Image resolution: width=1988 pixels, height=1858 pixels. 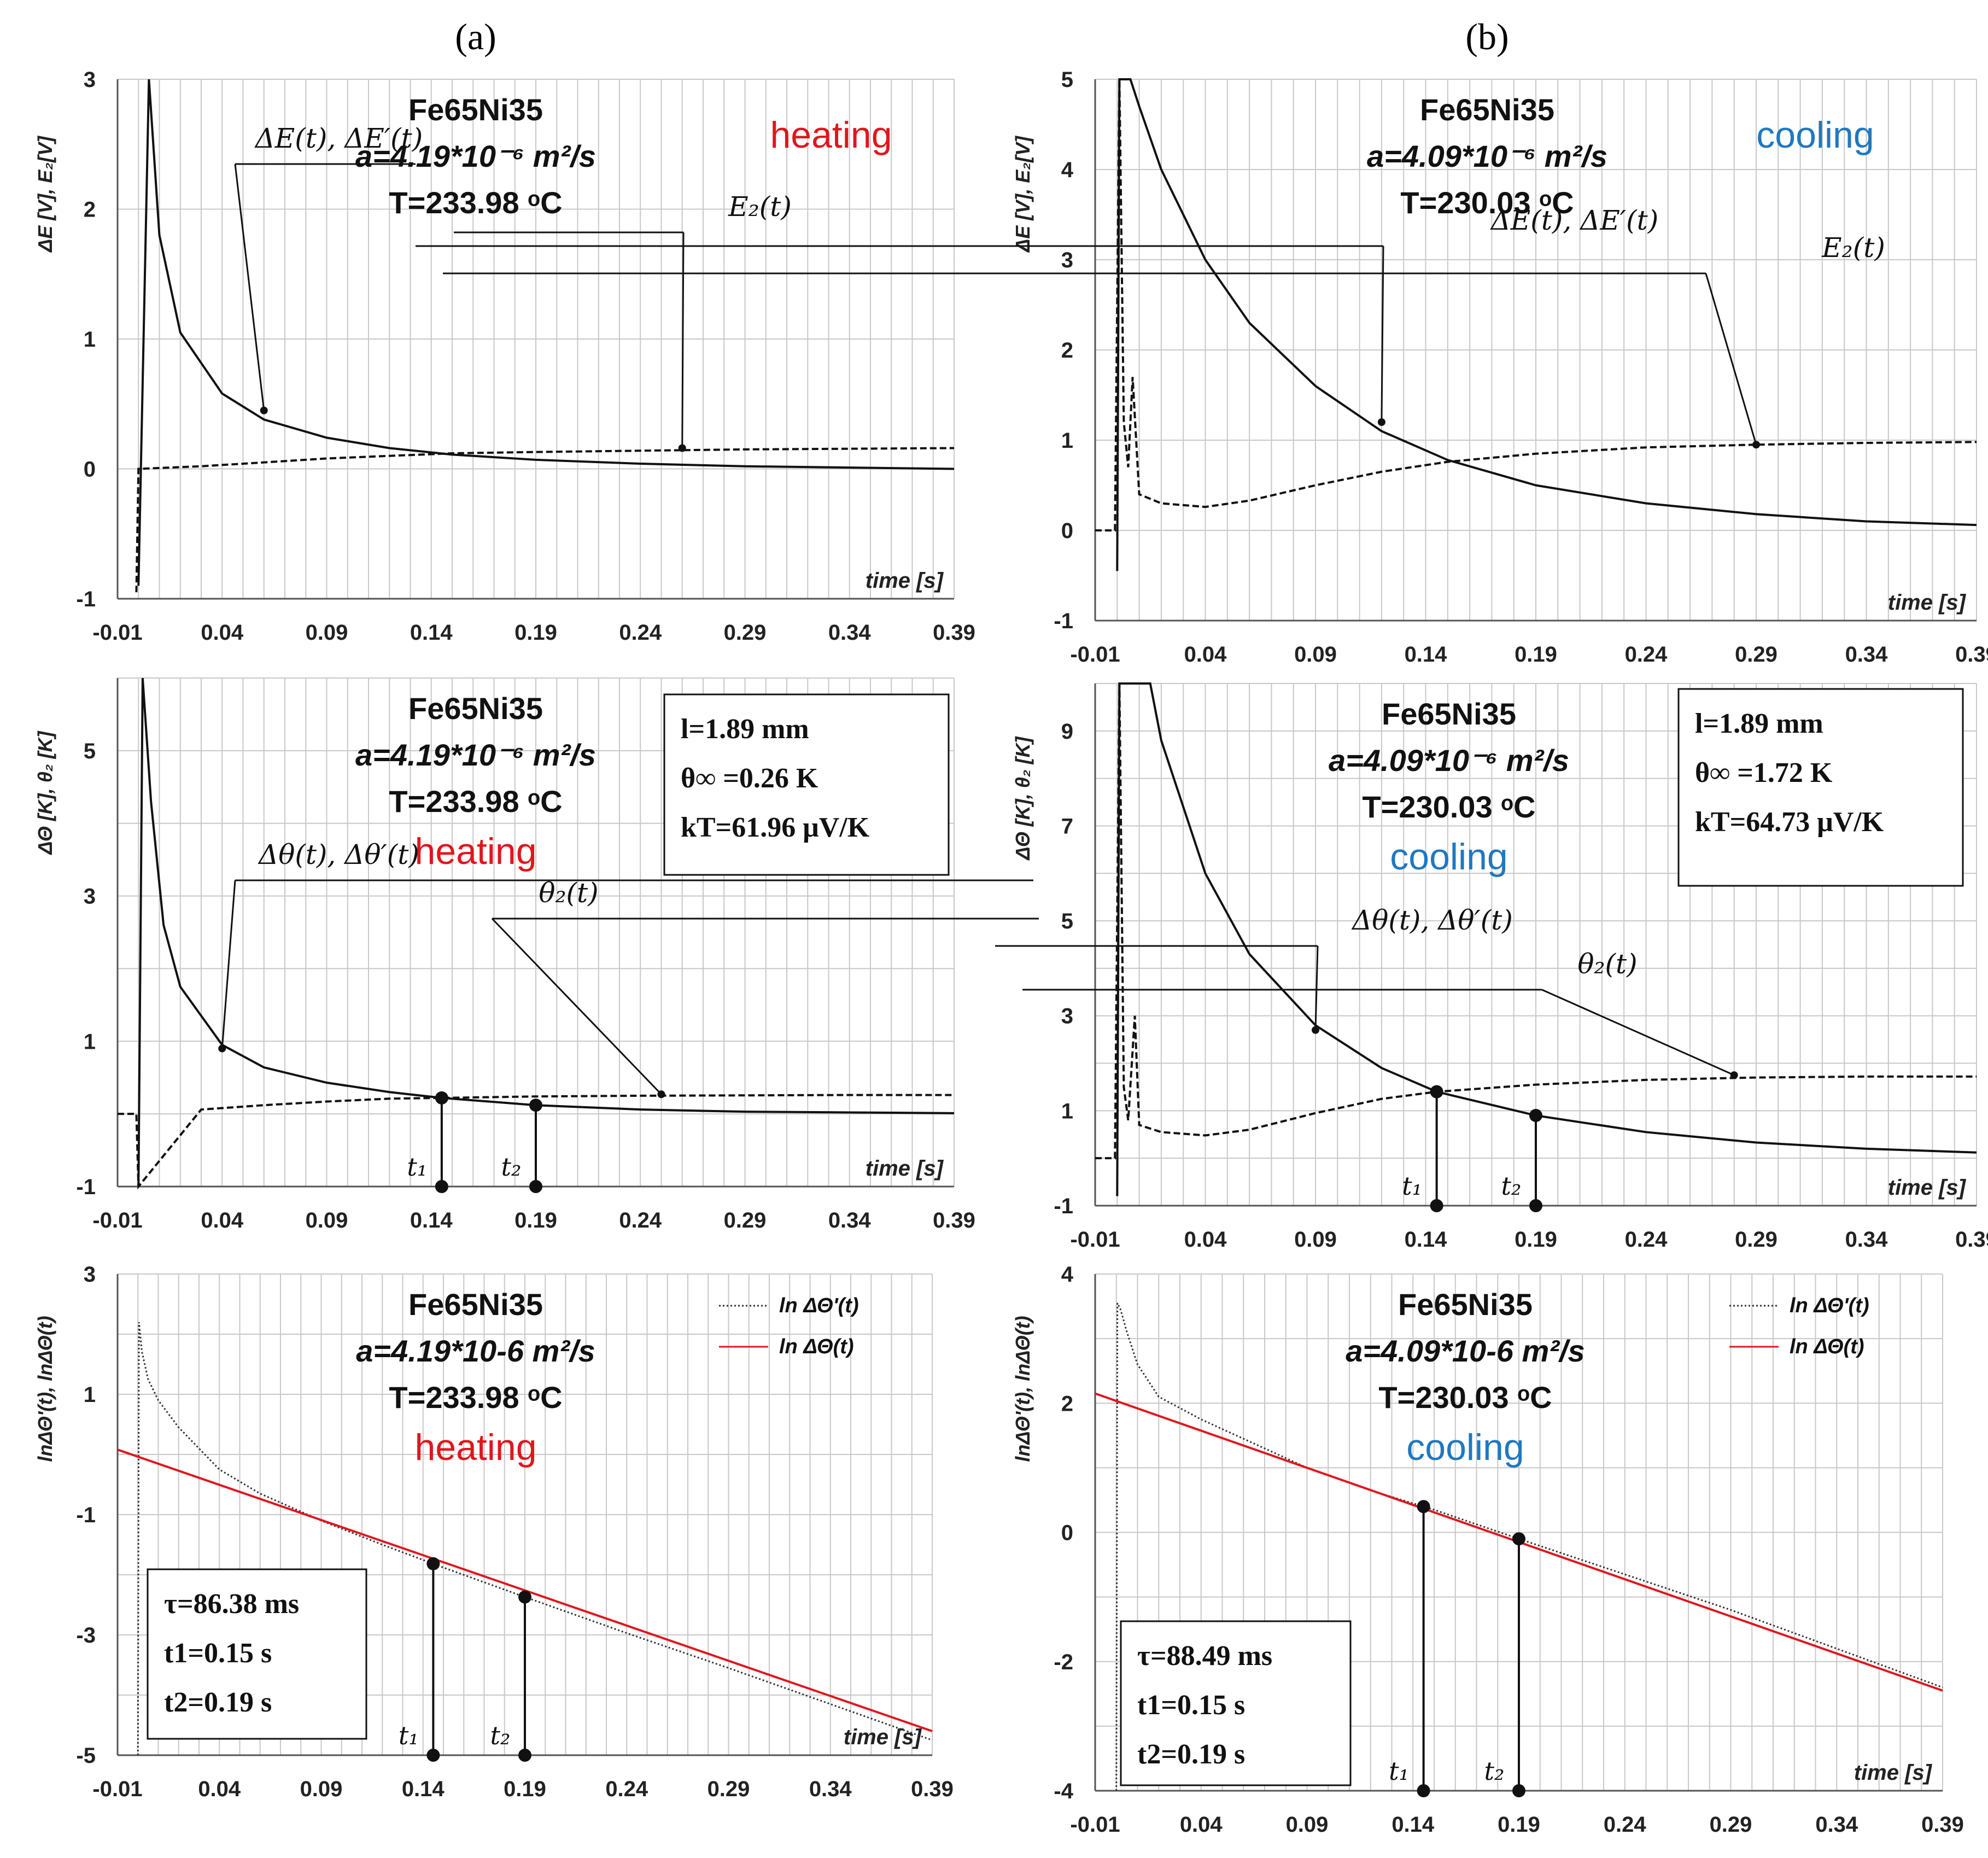 What do you see at coordinates (1067, 732) in the screenshot?
I see `y-tick-label: 9` at bounding box center [1067, 732].